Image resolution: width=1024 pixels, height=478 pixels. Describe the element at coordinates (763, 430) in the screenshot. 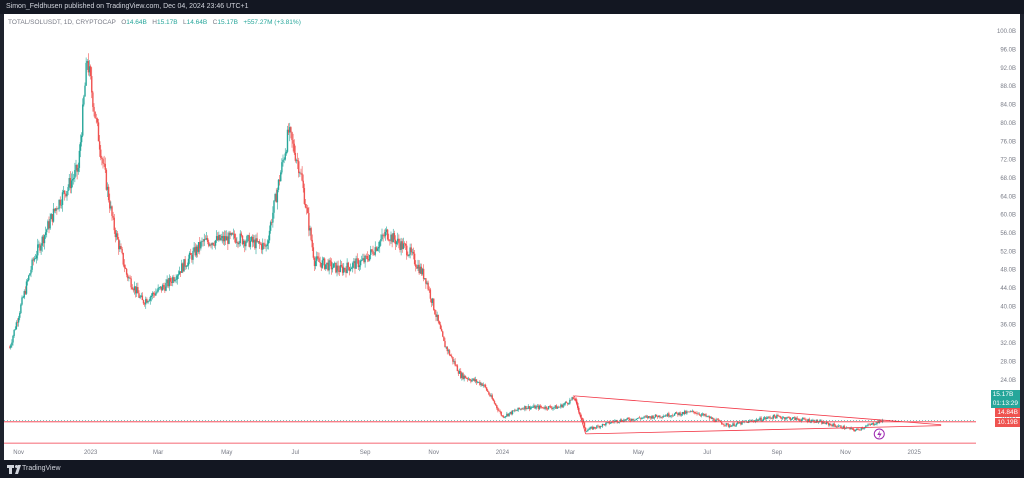

I see `trendline` at that location.